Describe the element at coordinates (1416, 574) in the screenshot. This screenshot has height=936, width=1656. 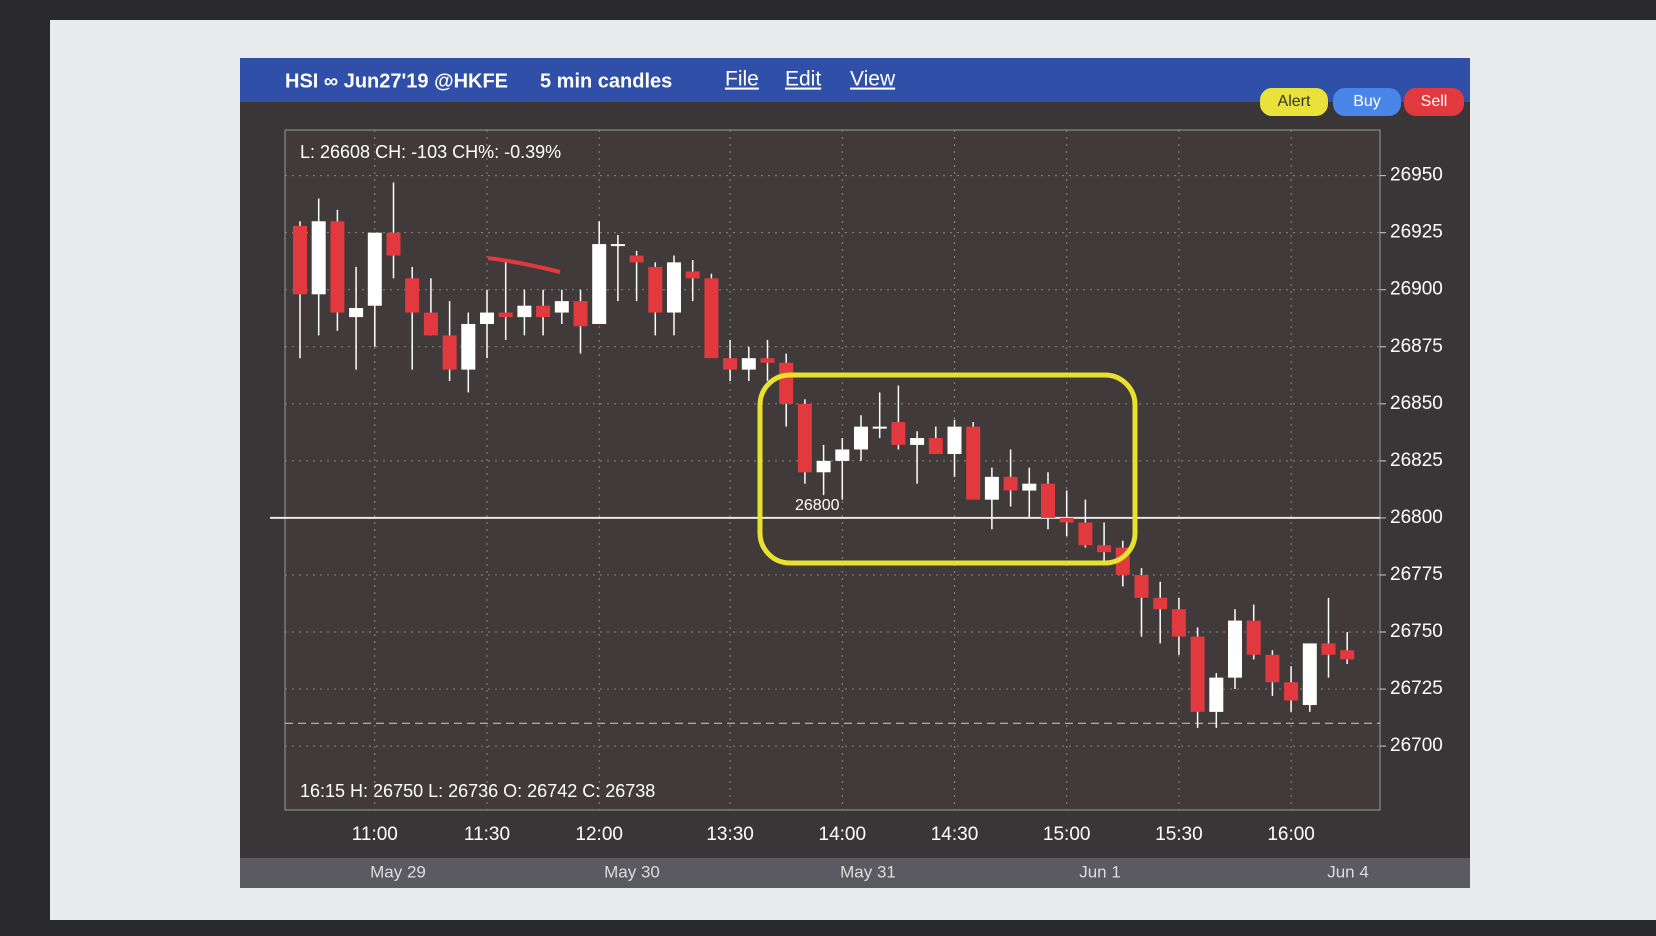
I see `y-tick-label: 26775` at that location.